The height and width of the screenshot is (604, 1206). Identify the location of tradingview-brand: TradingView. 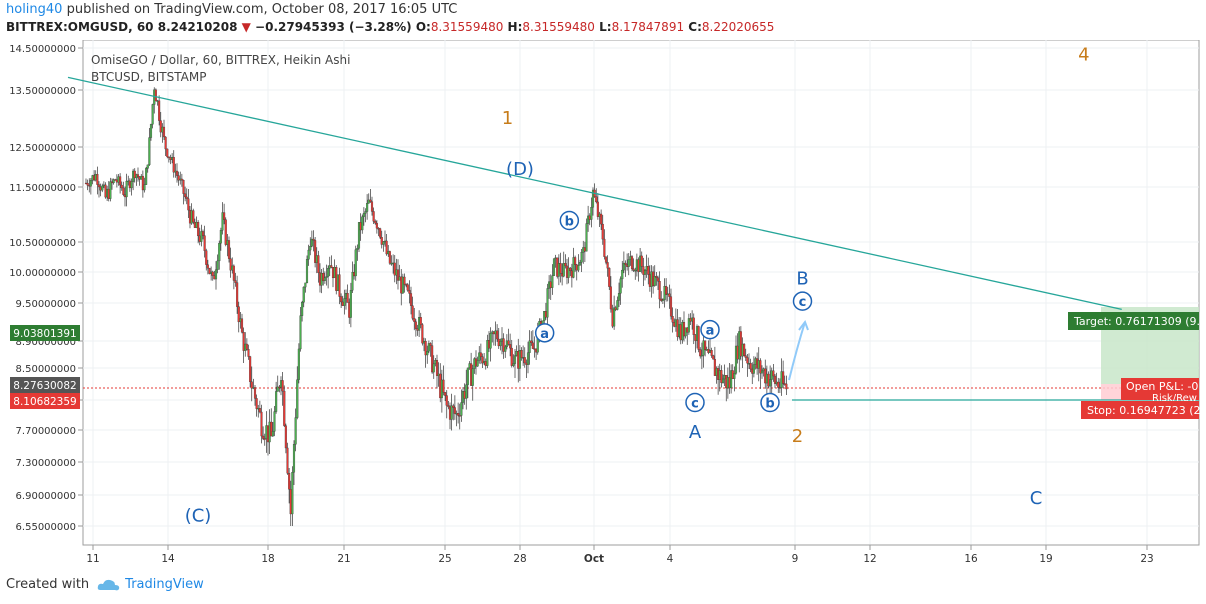
(150, 584).